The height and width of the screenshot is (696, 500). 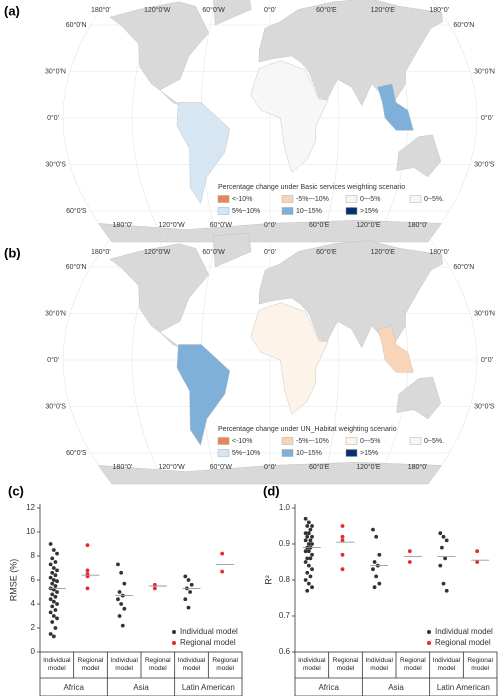 What do you see at coordinates (12, 10) in the screenshot?
I see `panel-label: (a)` at bounding box center [12, 10].